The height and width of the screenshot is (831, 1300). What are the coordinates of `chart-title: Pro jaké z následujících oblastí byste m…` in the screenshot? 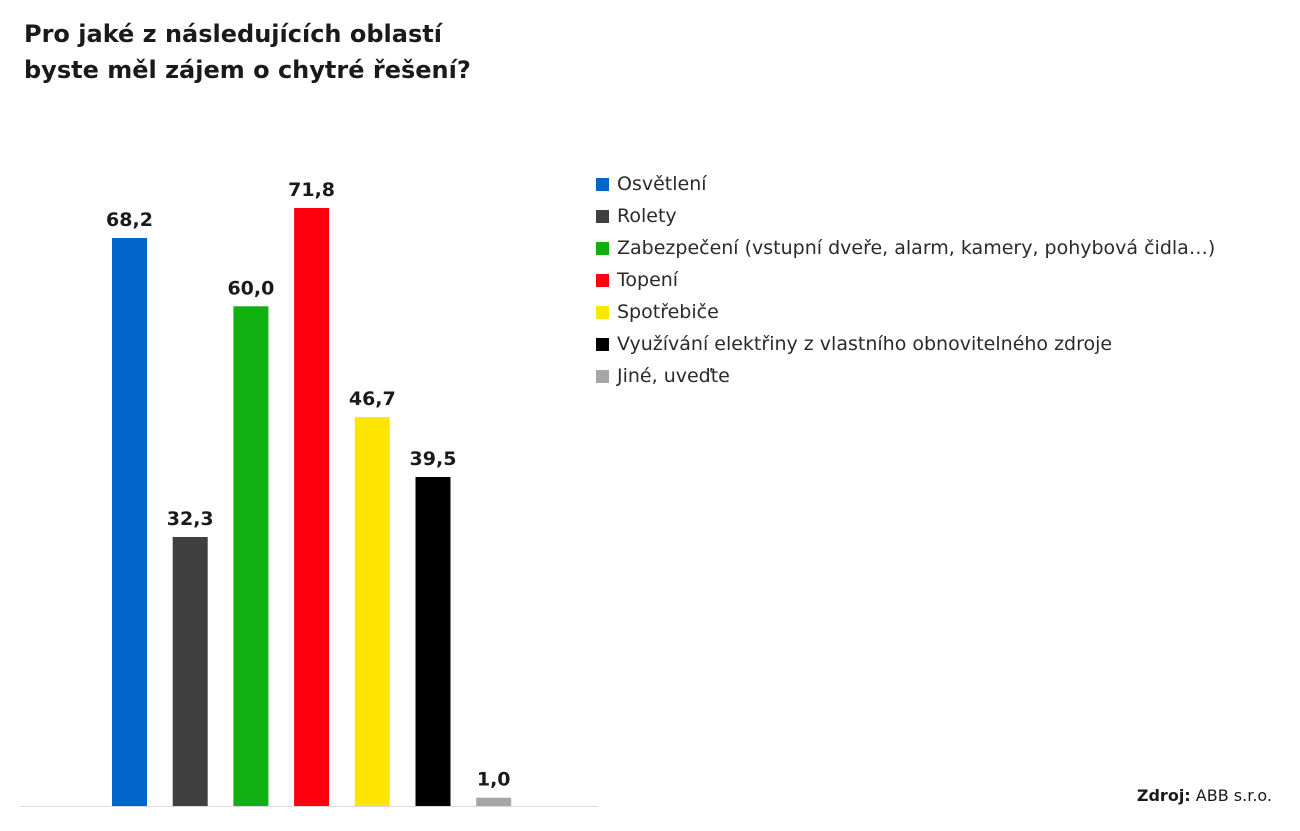 It's located at (247, 52).